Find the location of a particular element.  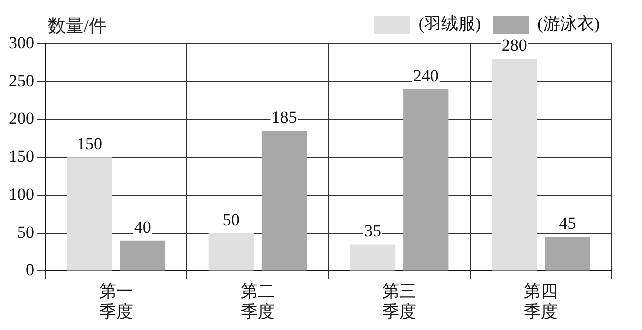

data-label: 280 is located at coordinates (515, 46).